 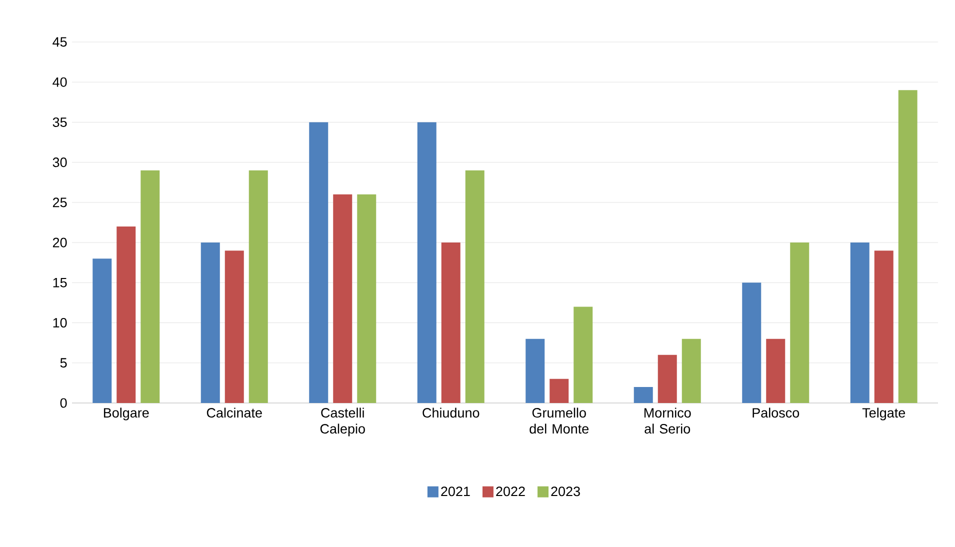 What do you see at coordinates (60, 283) in the screenshot?
I see `y-tick-label: 15` at bounding box center [60, 283].